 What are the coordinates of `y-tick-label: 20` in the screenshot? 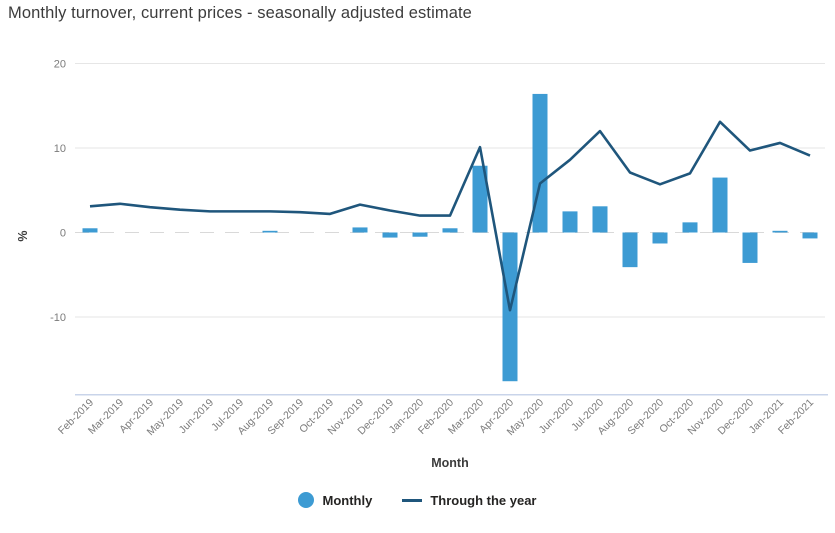 It's located at (60, 65).